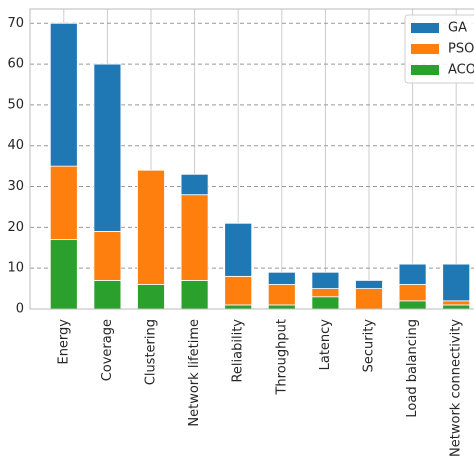 This screenshot has width=474, height=474. Describe the element at coordinates (281, 357) in the screenshot. I see `x-tick-label: Throughput` at that location.